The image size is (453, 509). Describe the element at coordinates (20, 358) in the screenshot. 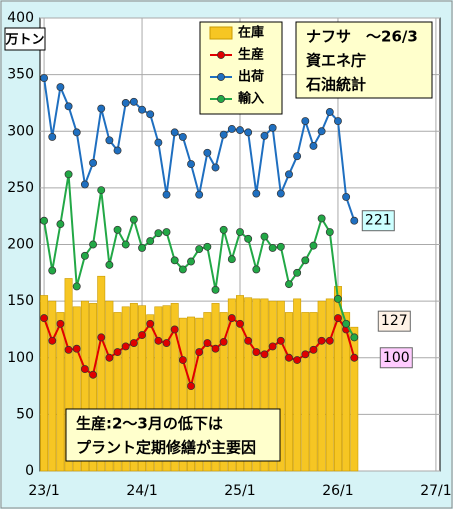

I see `y-tick-label: 100` at that location.